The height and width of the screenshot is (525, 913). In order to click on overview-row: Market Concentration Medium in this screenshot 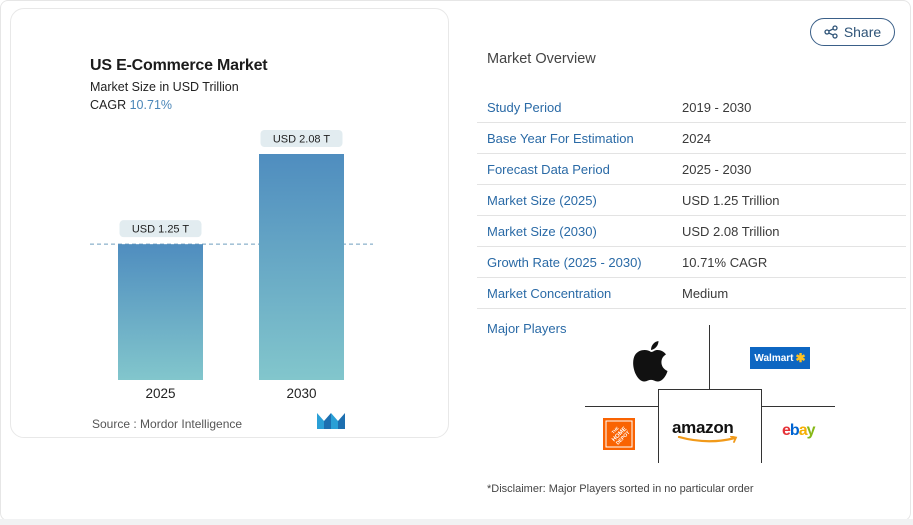, I will do `click(691, 293)`.